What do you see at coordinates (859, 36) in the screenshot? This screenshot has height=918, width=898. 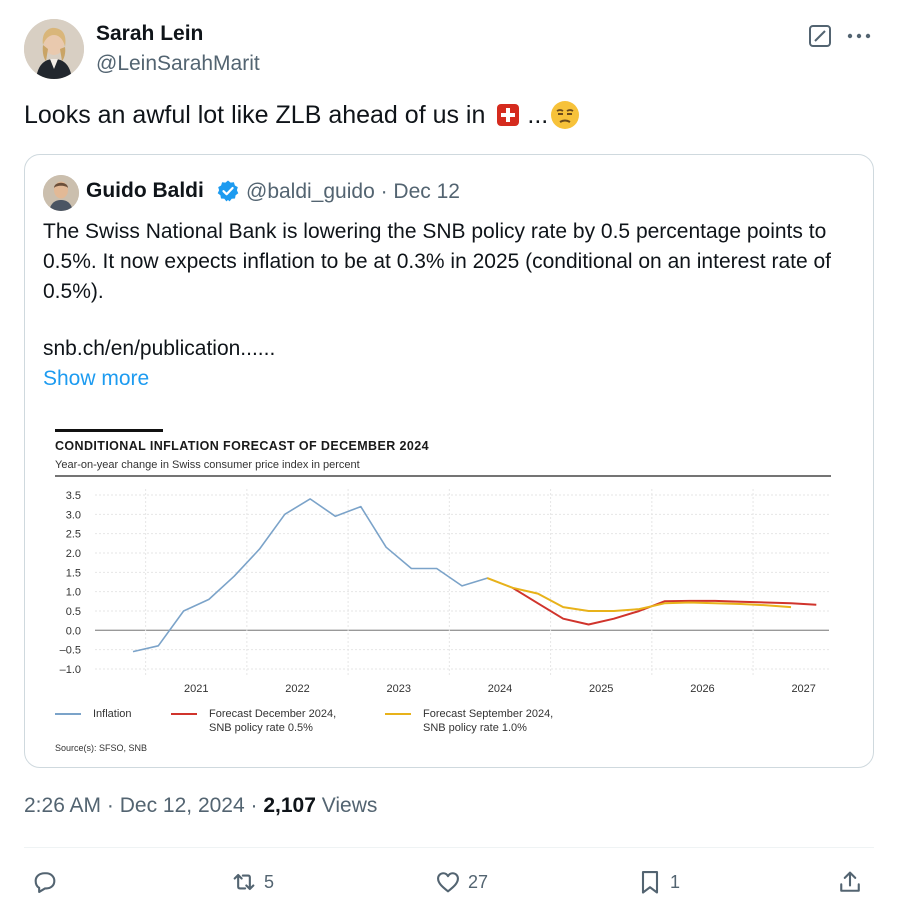 I see `more-icon` at bounding box center [859, 36].